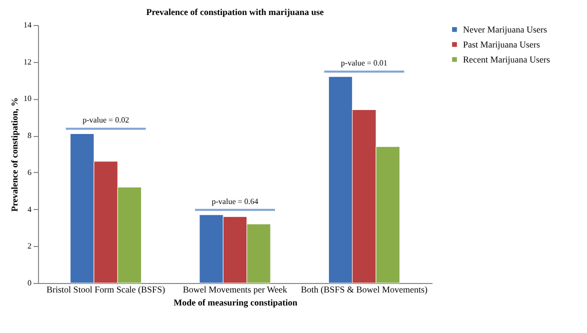 This screenshot has height=333, width=587. What do you see at coordinates (235, 289) in the screenshot?
I see `x-tick-label: Bowel Movements per Week` at bounding box center [235, 289].